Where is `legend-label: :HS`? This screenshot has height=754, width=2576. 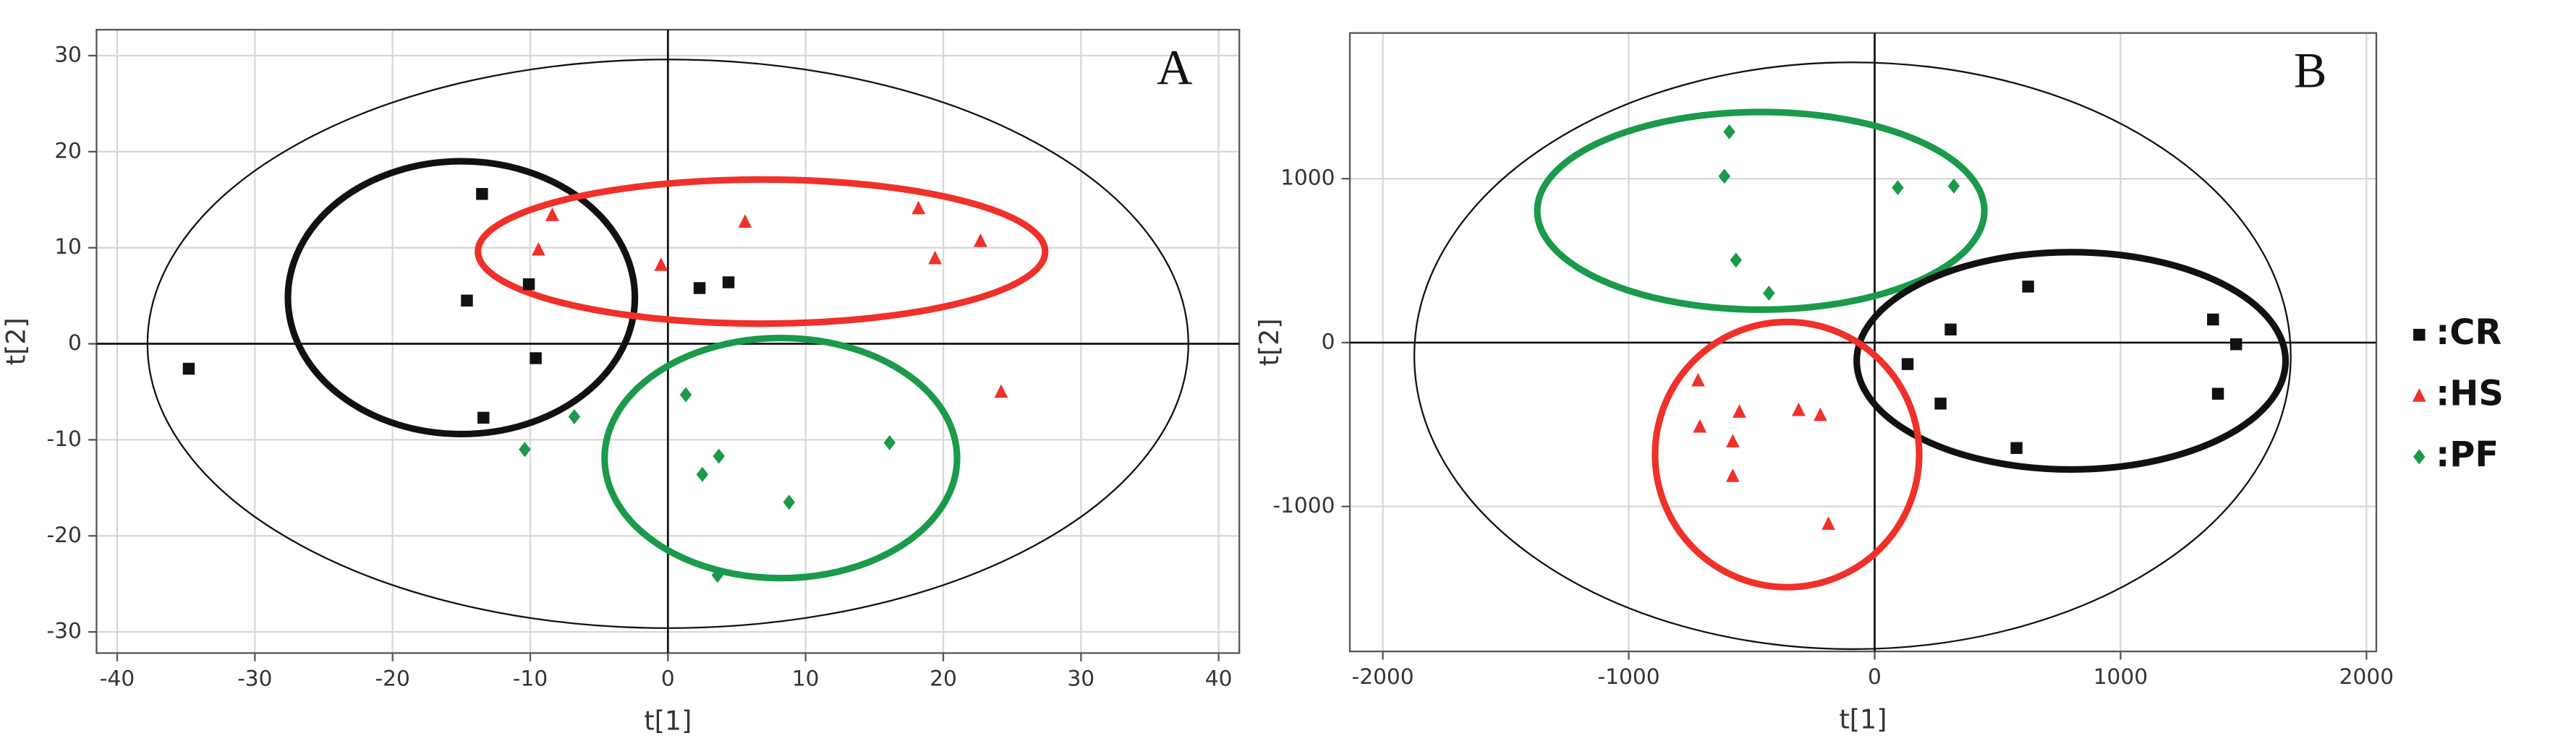 legend-label: :HS is located at coordinates (2470, 394).